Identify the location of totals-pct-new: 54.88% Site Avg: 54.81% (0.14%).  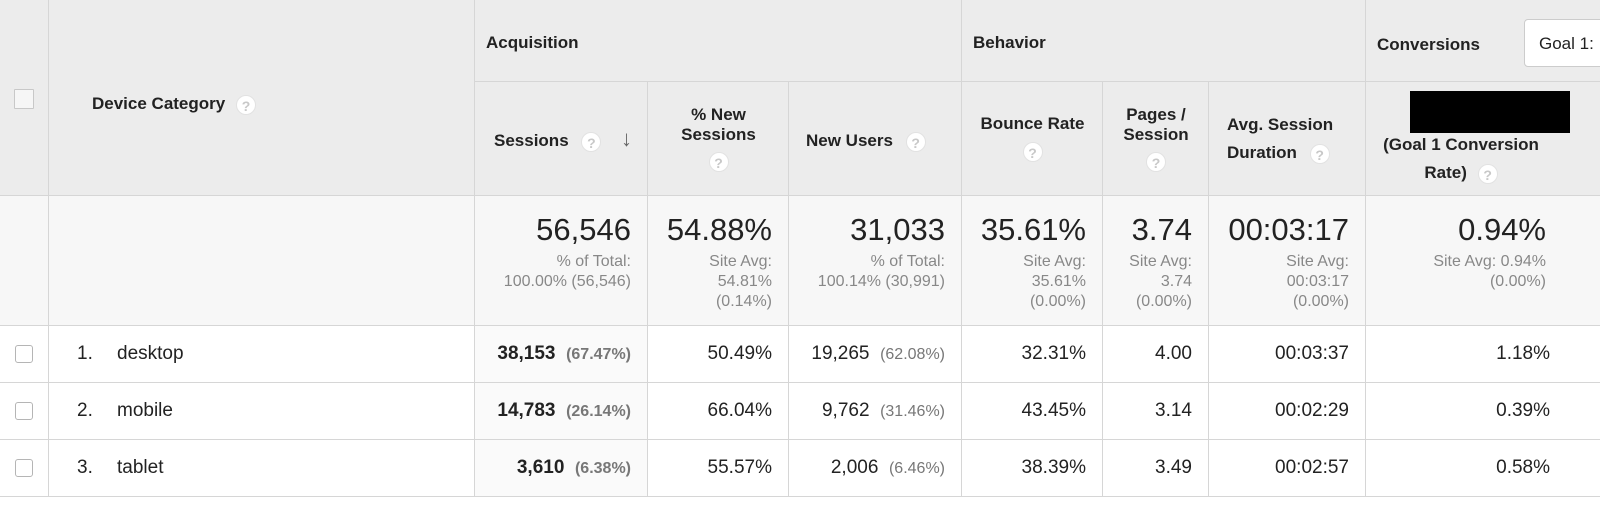
(718, 261).